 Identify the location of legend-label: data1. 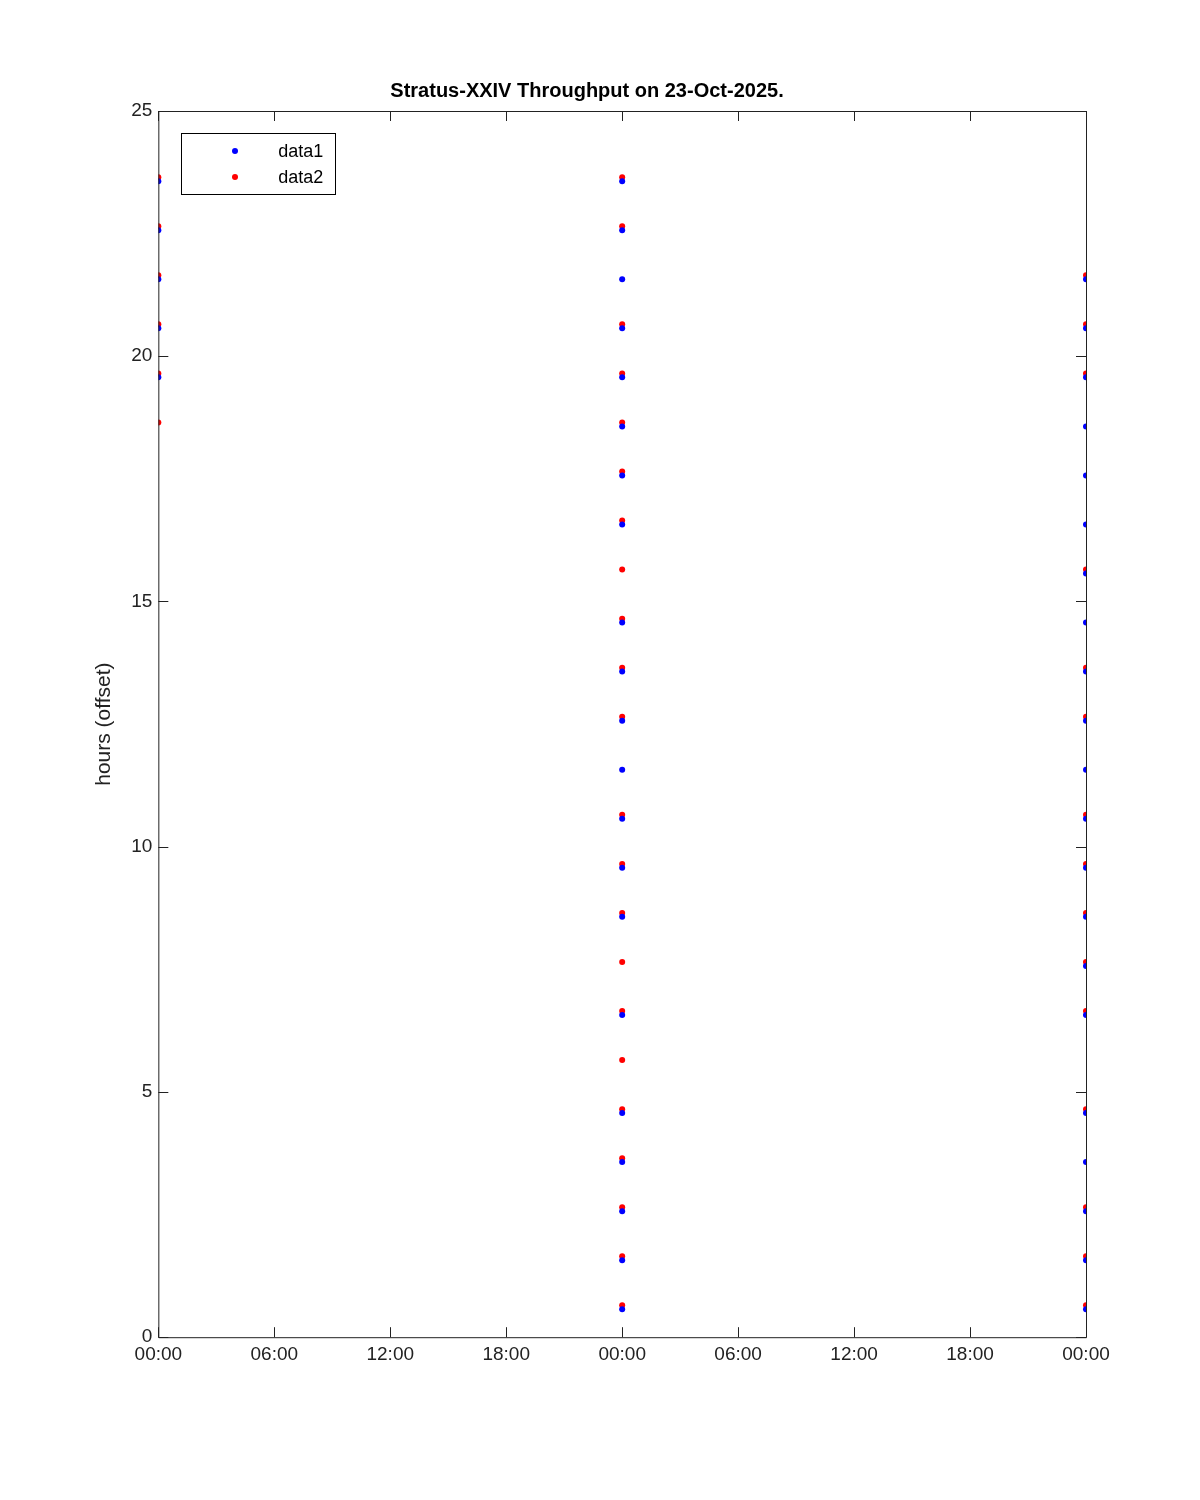
(301, 151).